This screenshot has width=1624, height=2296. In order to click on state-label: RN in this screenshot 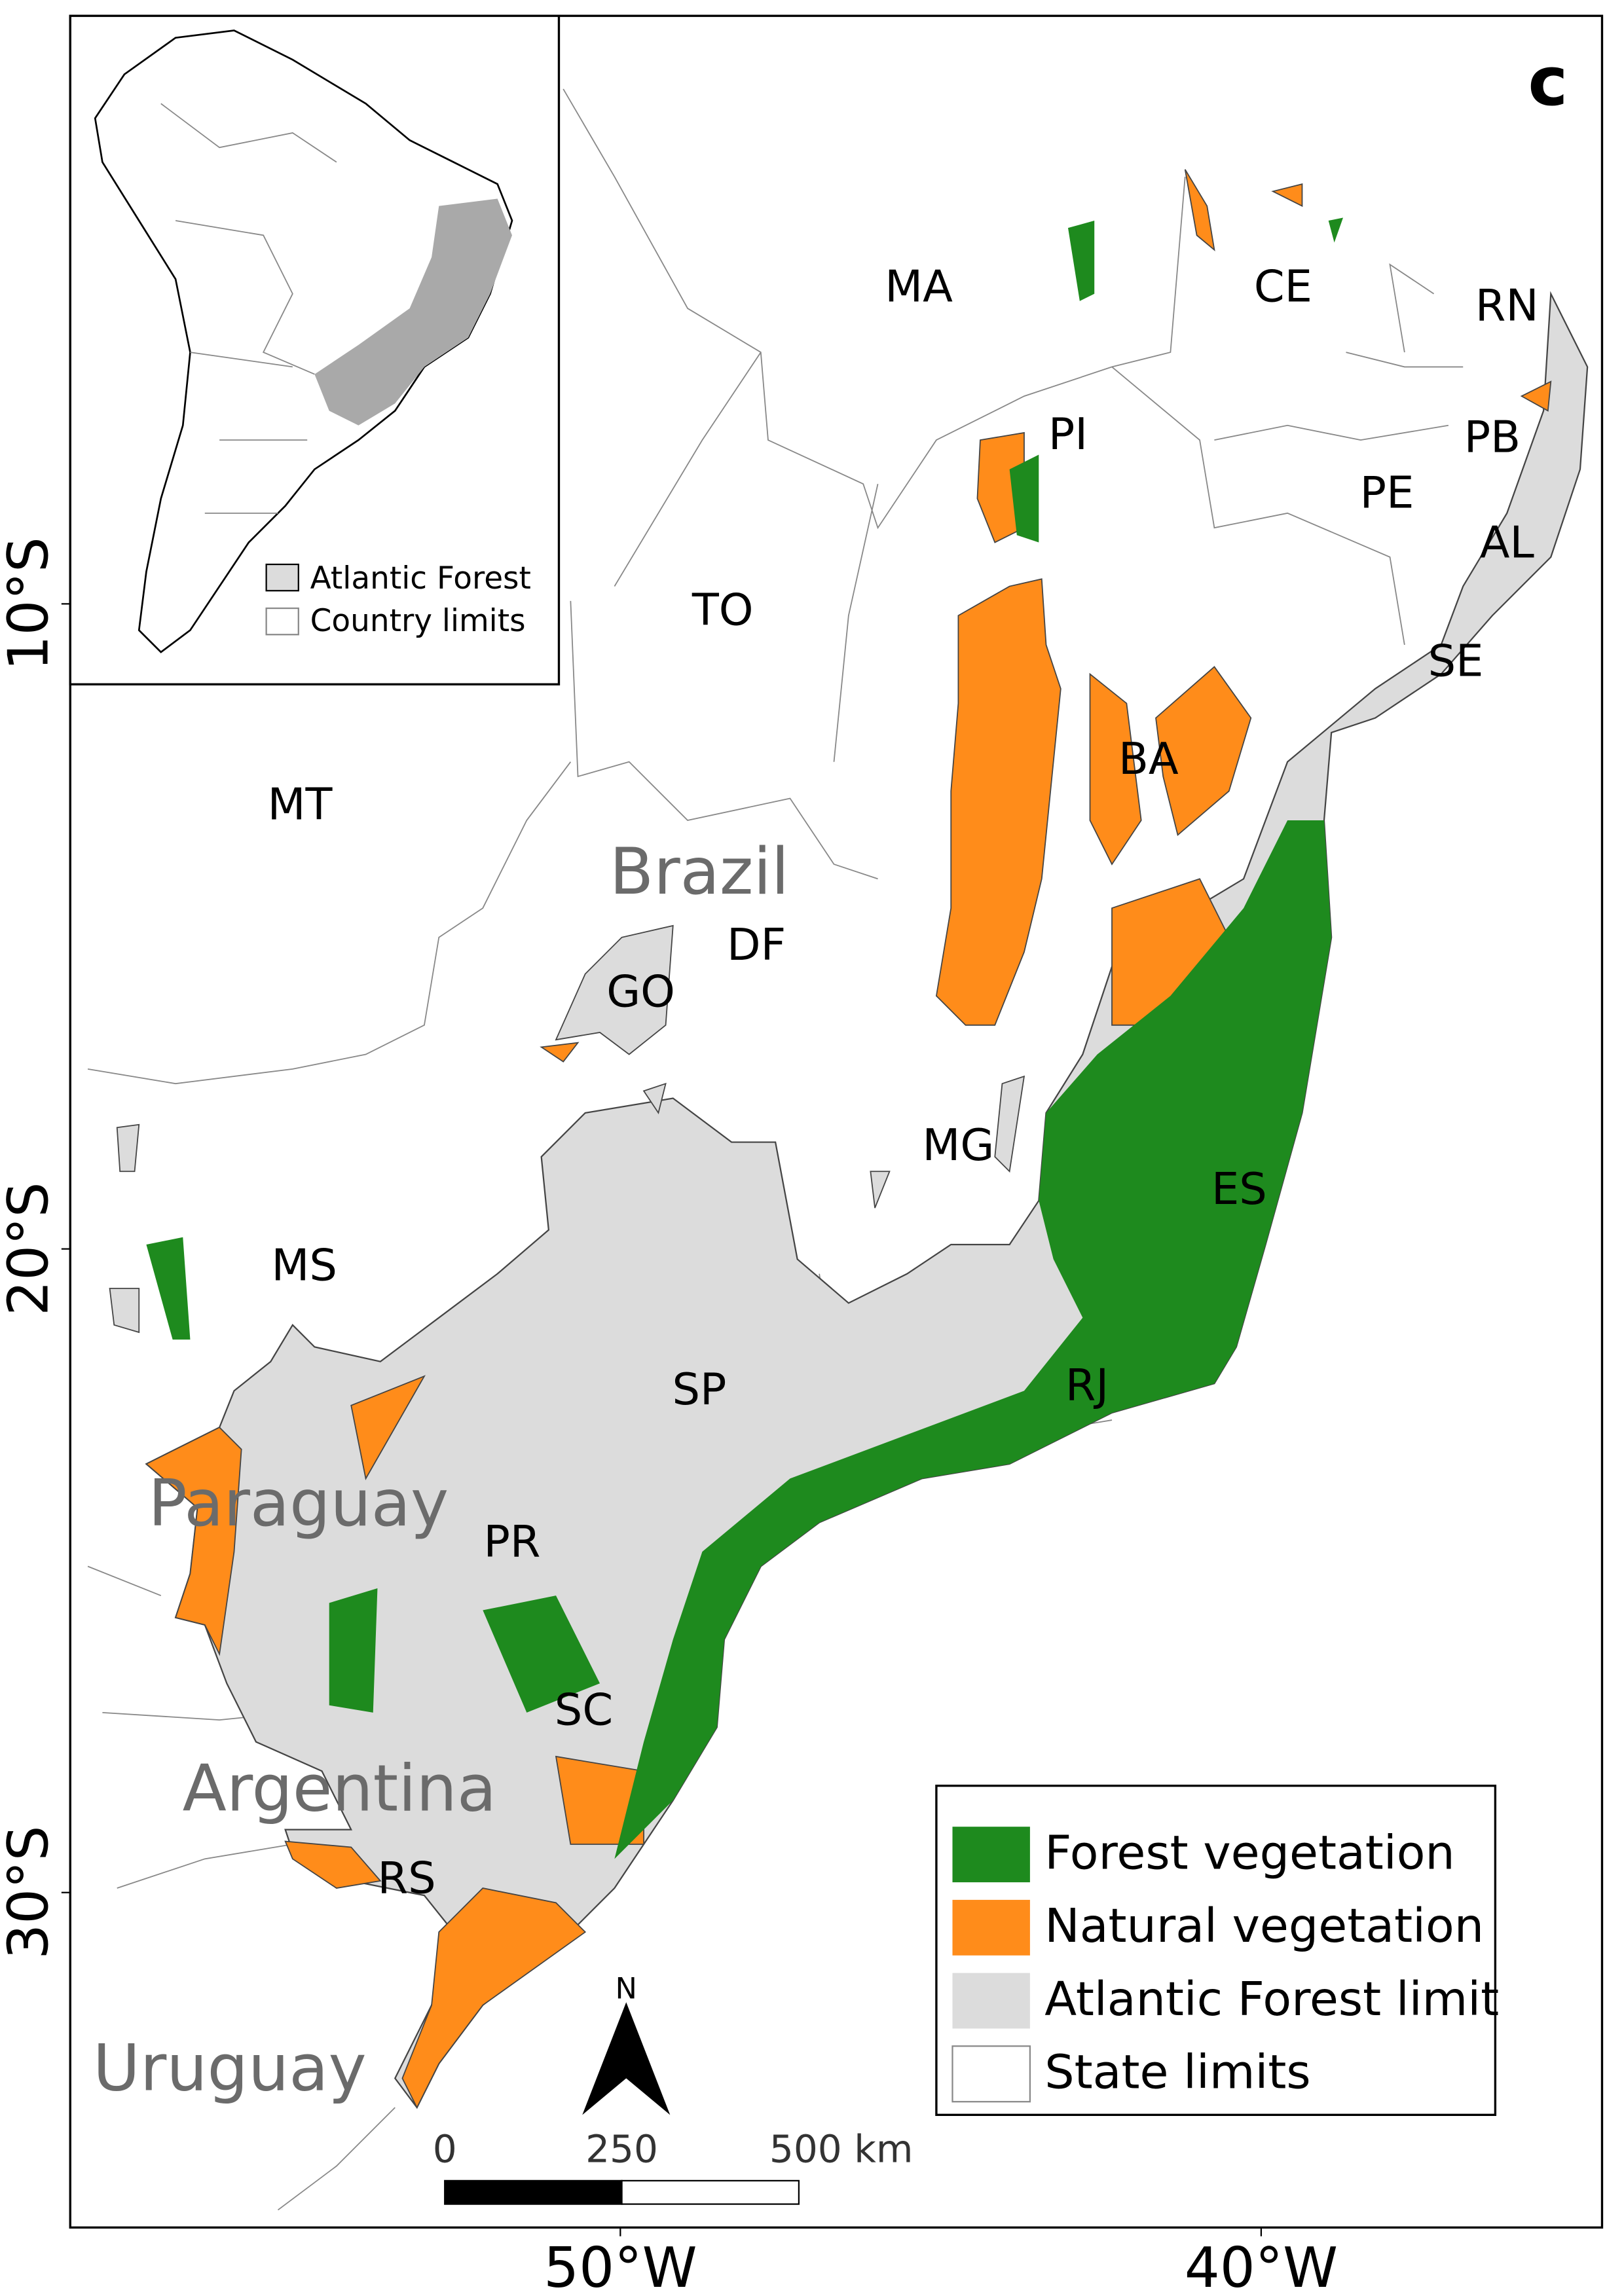, I will do `click(1507, 305)`.